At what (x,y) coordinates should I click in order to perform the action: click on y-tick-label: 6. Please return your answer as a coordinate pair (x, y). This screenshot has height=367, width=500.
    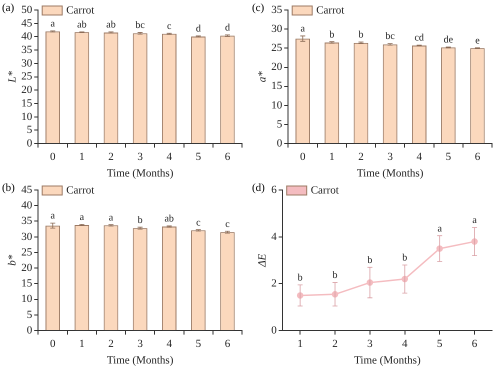
    Looking at the image, I should click on (274, 190).